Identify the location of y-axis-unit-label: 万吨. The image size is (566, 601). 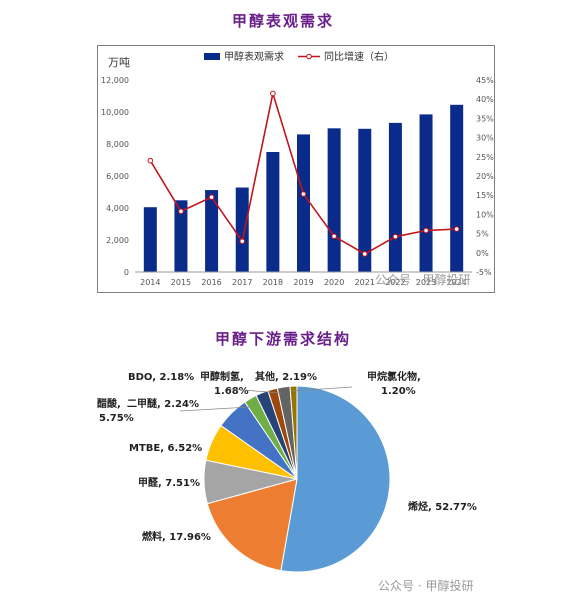
(119, 62).